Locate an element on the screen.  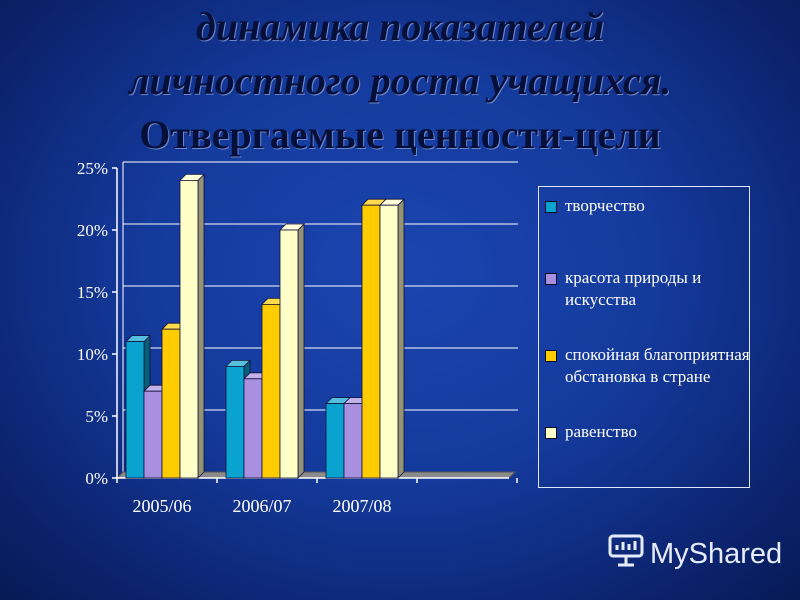
legend-item-creativity: творчество is located at coordinates (647, 206).